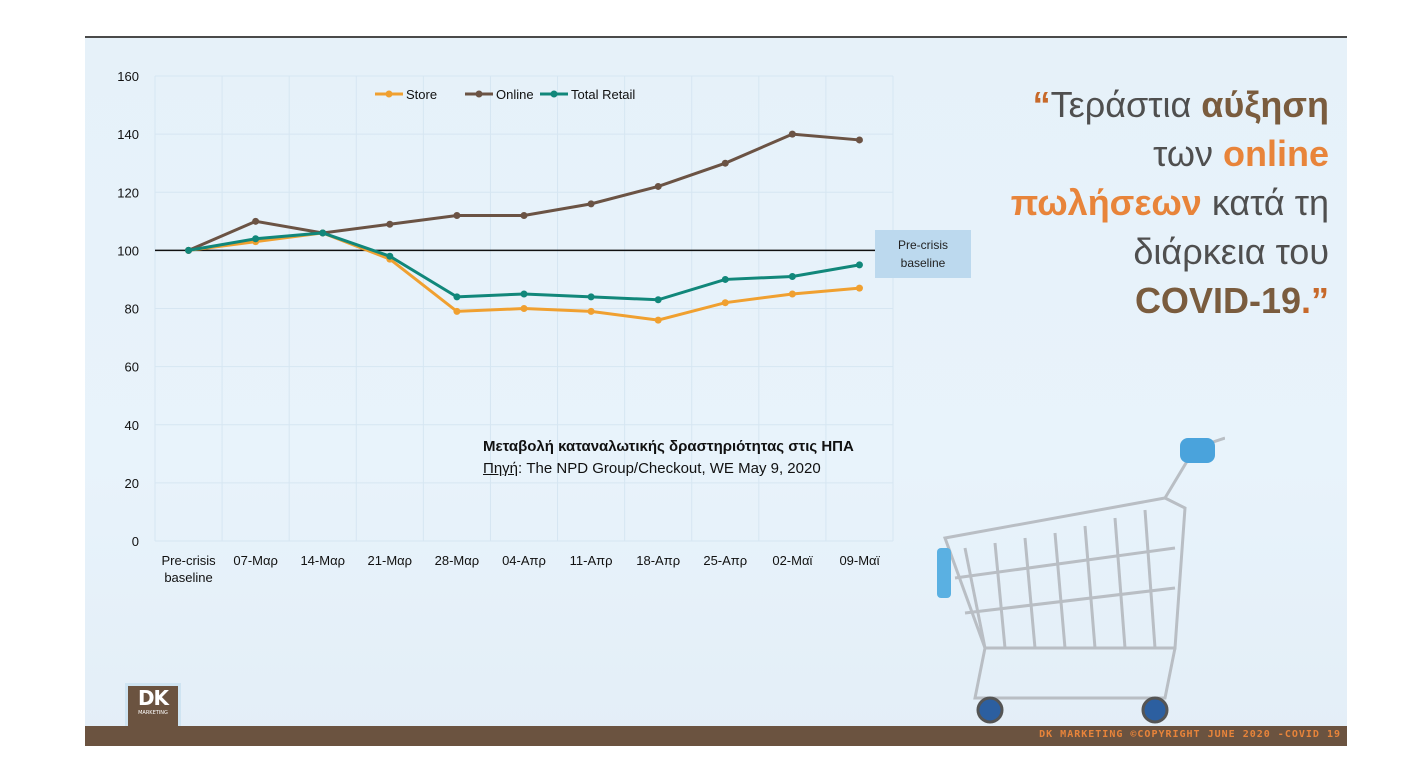 This screenshot has height=780, width=1427. Describe the element at coordinates (591, 560) in the screenshot. I see `x-tick-label: 11-Απρ` at that location.